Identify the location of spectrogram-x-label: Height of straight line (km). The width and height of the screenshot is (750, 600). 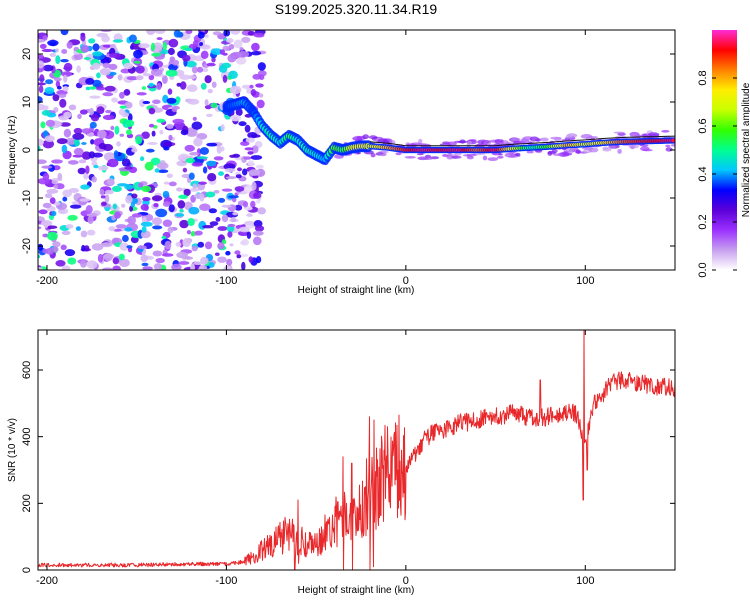
(356, 290).